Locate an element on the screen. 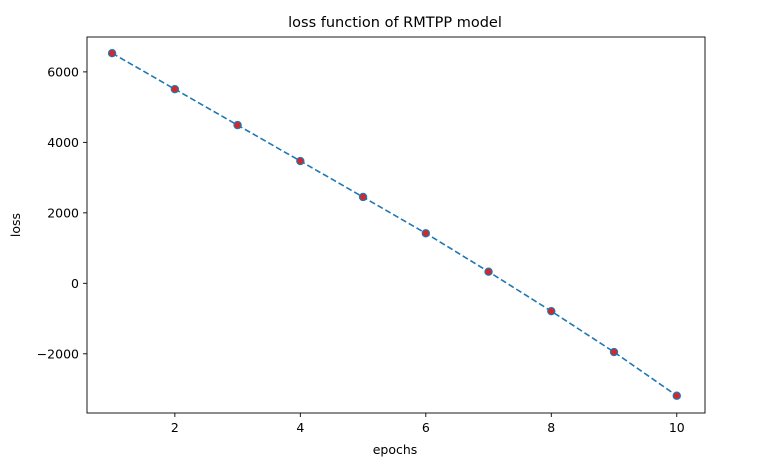 This screenshot has height=473, width=780. chart-title: loss function of RMTPP model is located at coordinates (395, 23).